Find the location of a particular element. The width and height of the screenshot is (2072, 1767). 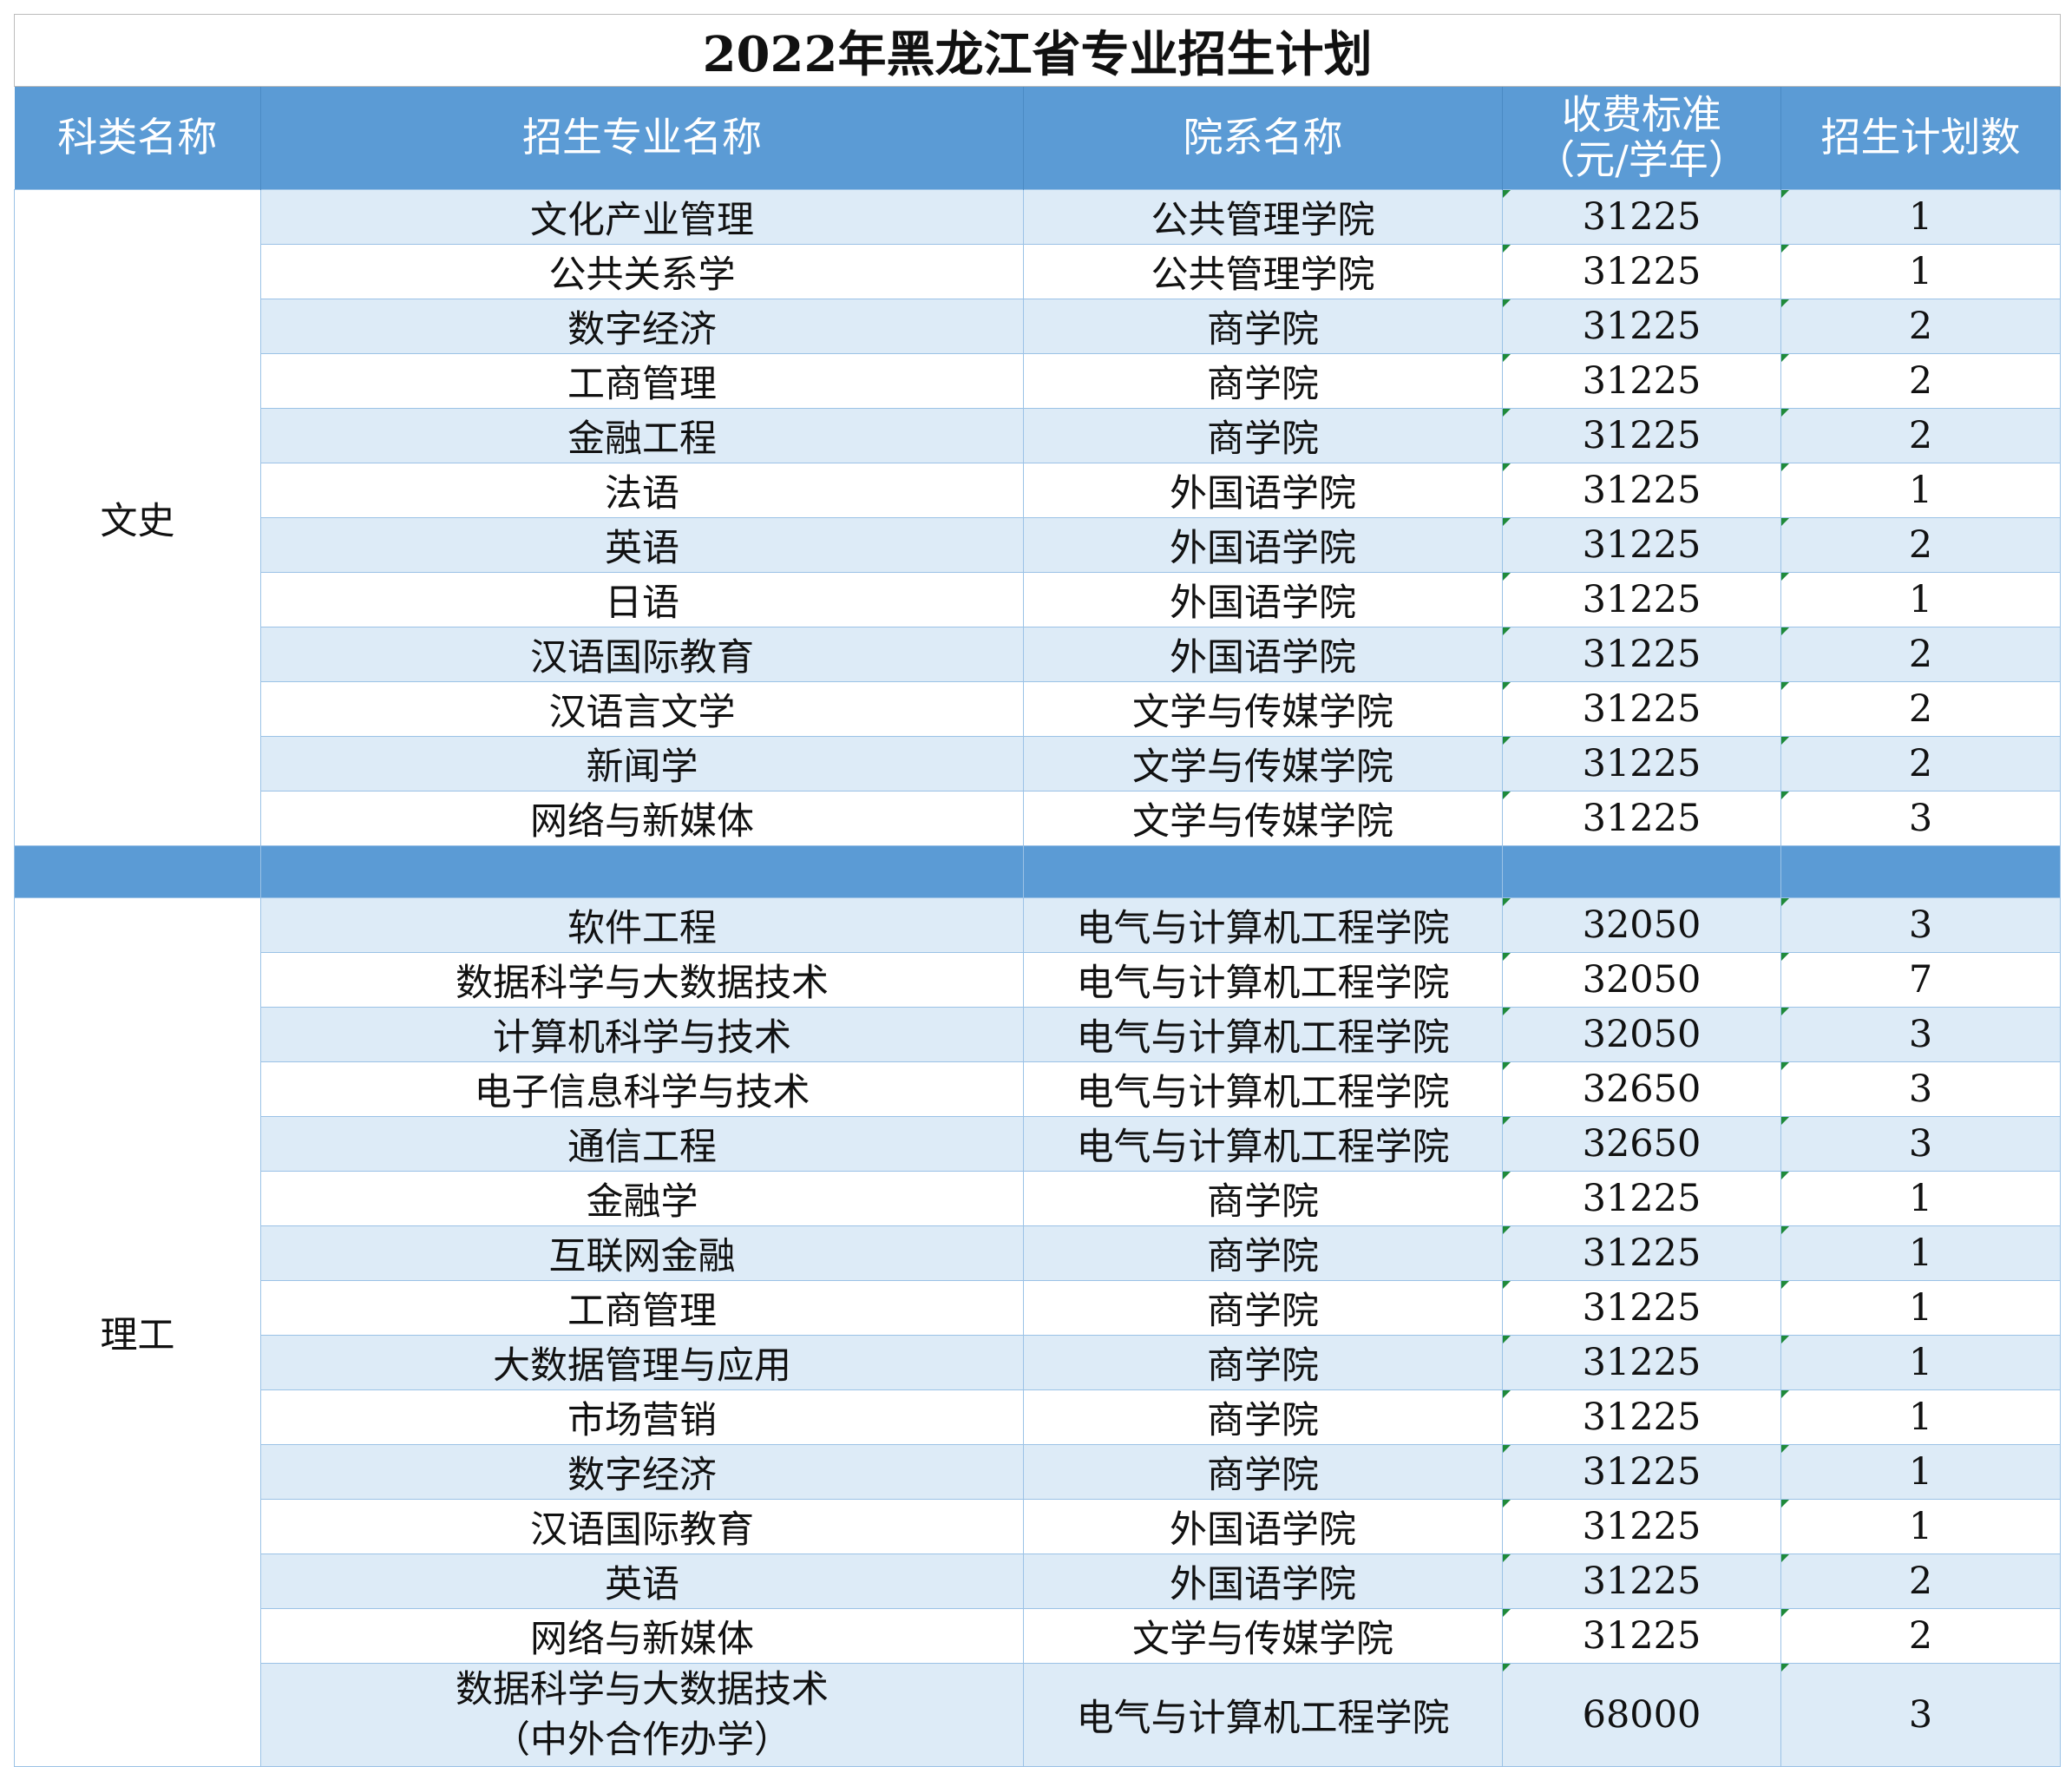

table-row: 数据科学与大数据技术 电气与计算机工程学院 32050 7 is located at coordinates (1038, 980).